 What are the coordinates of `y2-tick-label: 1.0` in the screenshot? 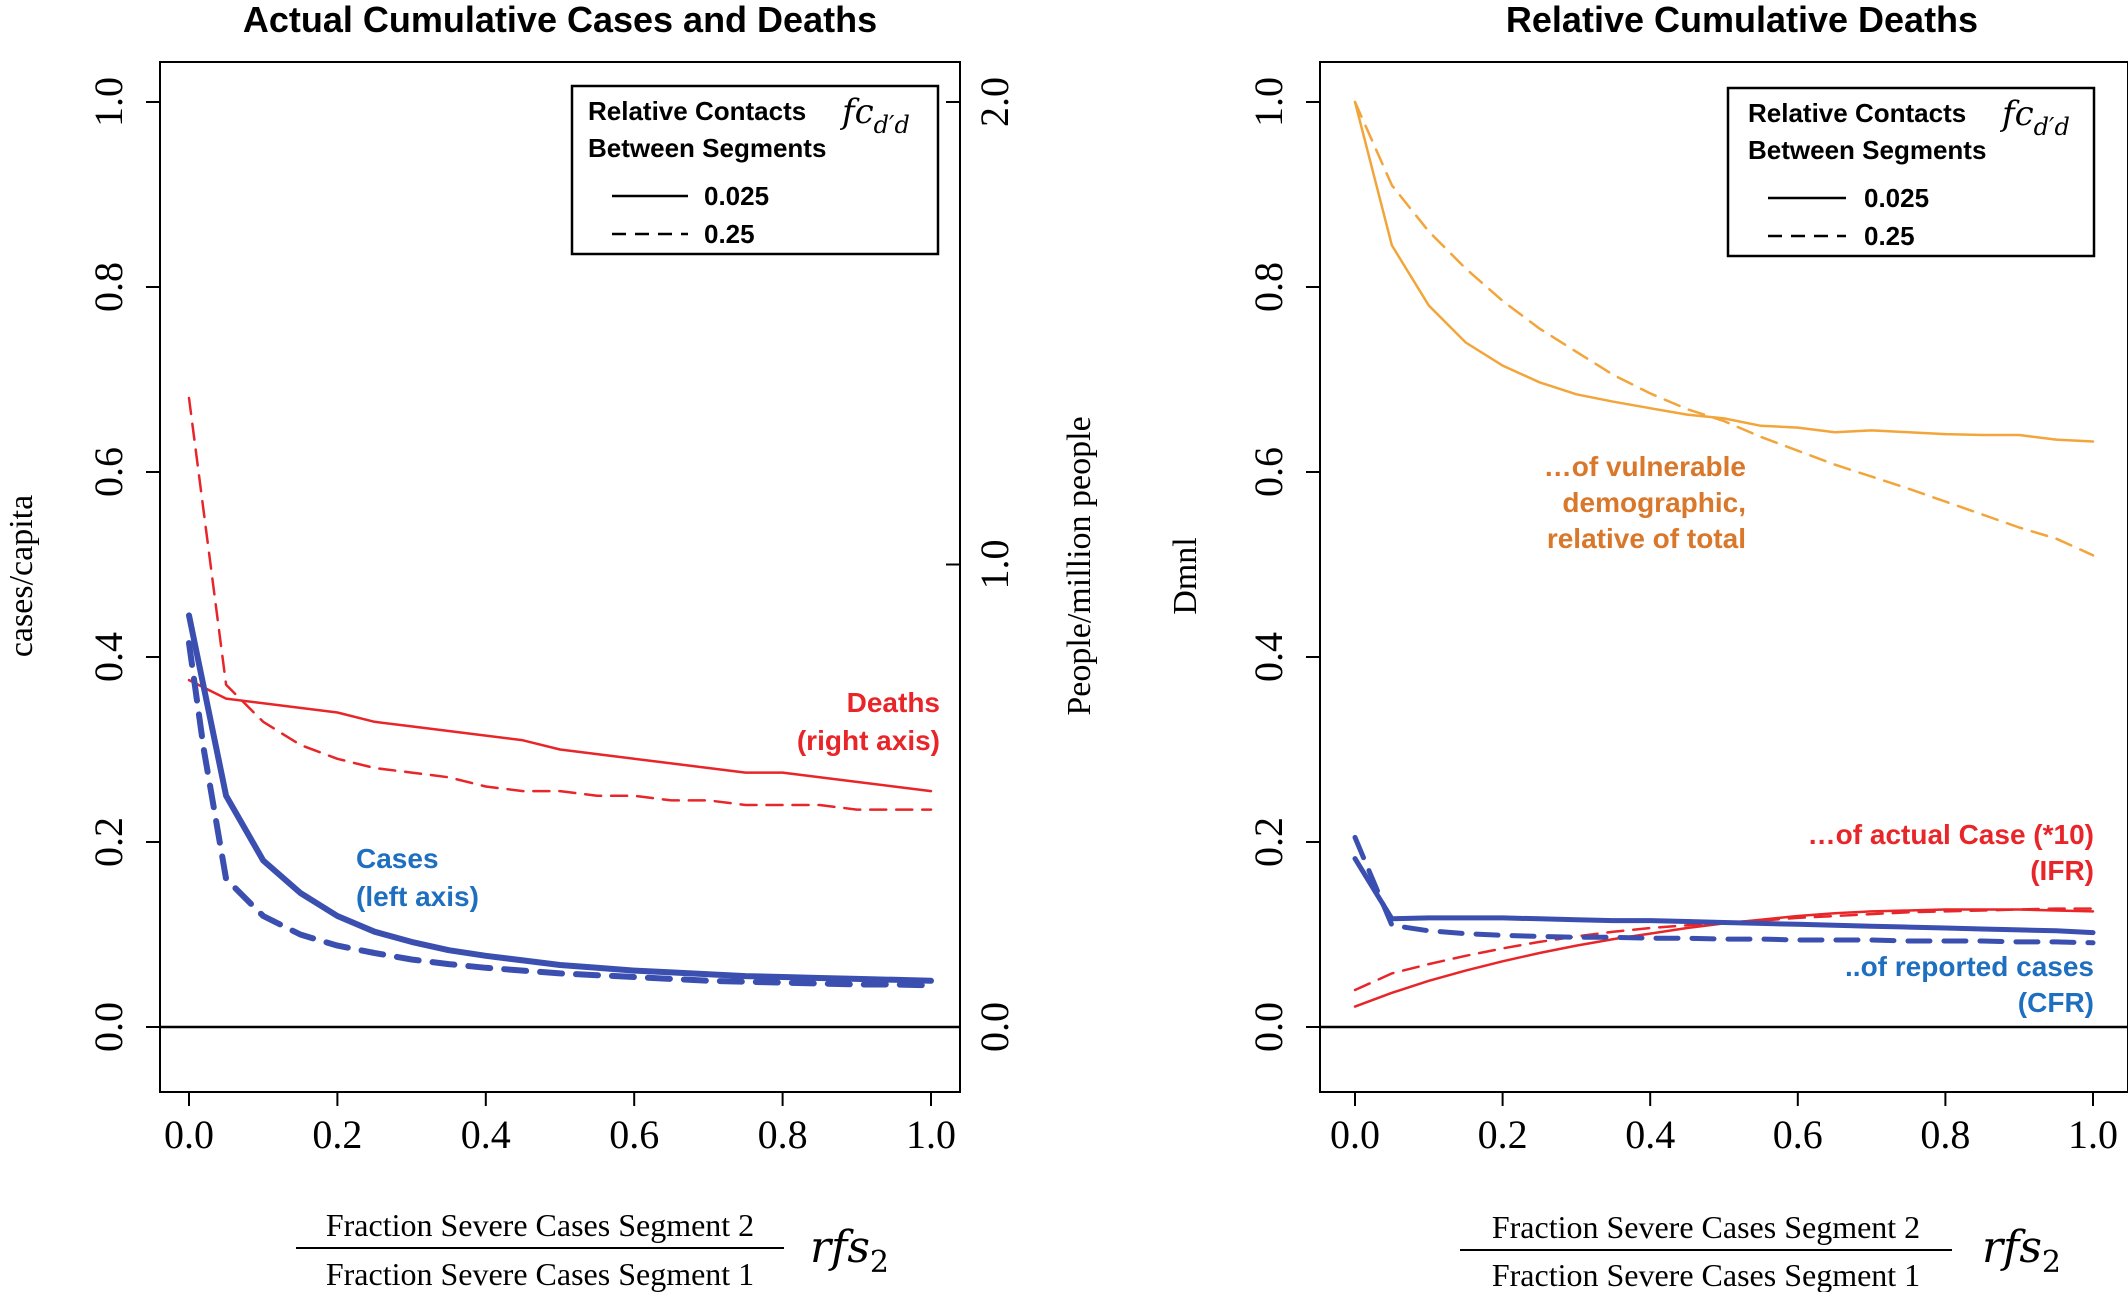 It's located at (994, 565).